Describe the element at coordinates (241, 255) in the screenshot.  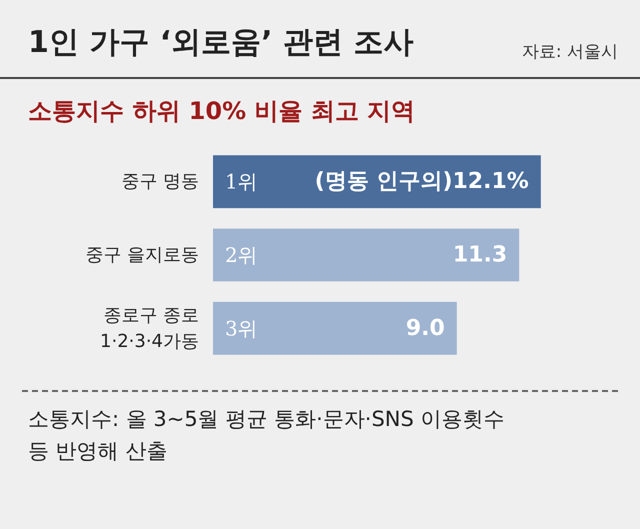
I see `annotation: 2위` at that location.